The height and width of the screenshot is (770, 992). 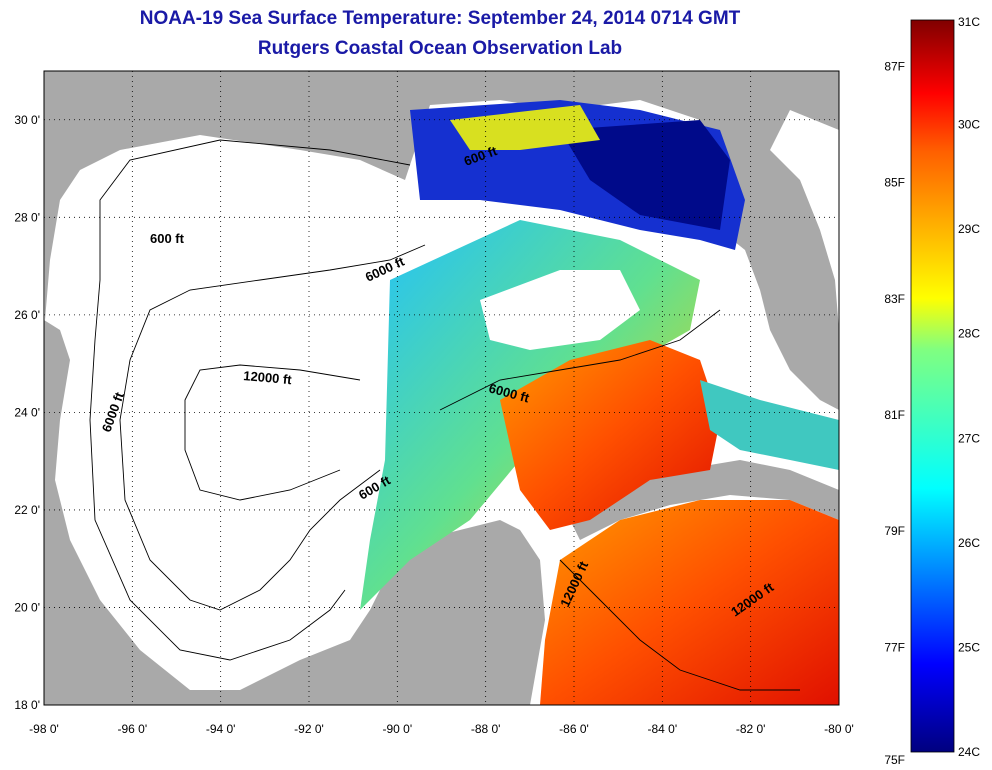 What do you see at coordinates (645, 175) in the screenshot?
I see `sst-deep-blue-ne` at bounding box center [645, 175].